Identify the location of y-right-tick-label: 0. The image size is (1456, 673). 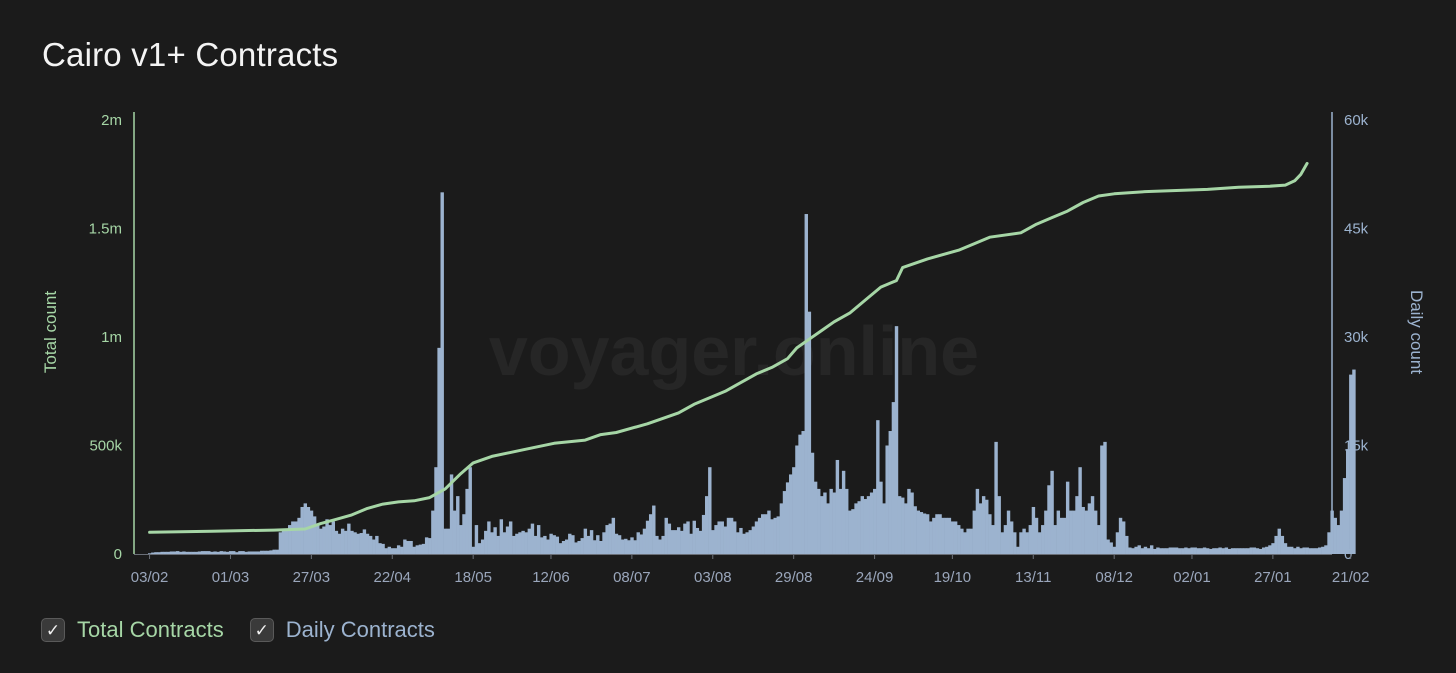
(1348, 554).